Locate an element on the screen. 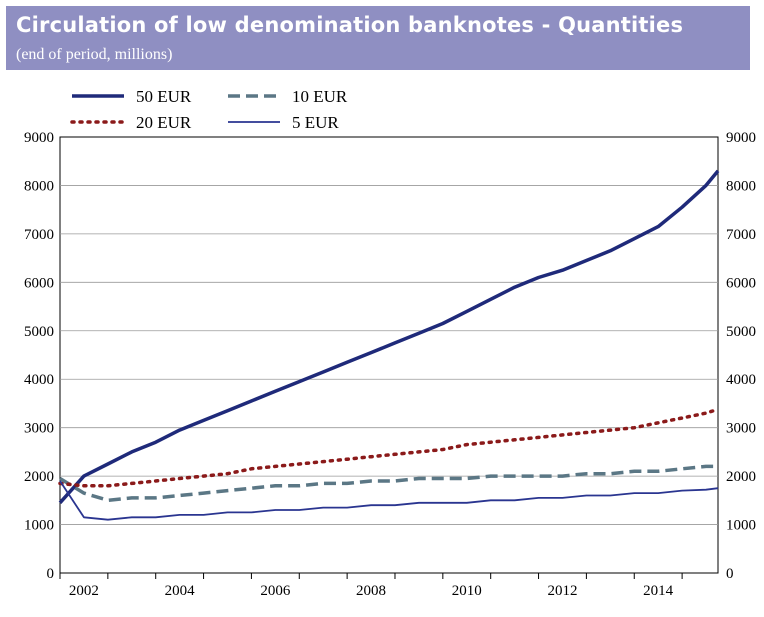  x-tick-label: 2014 is located at coordinates (658, 591).